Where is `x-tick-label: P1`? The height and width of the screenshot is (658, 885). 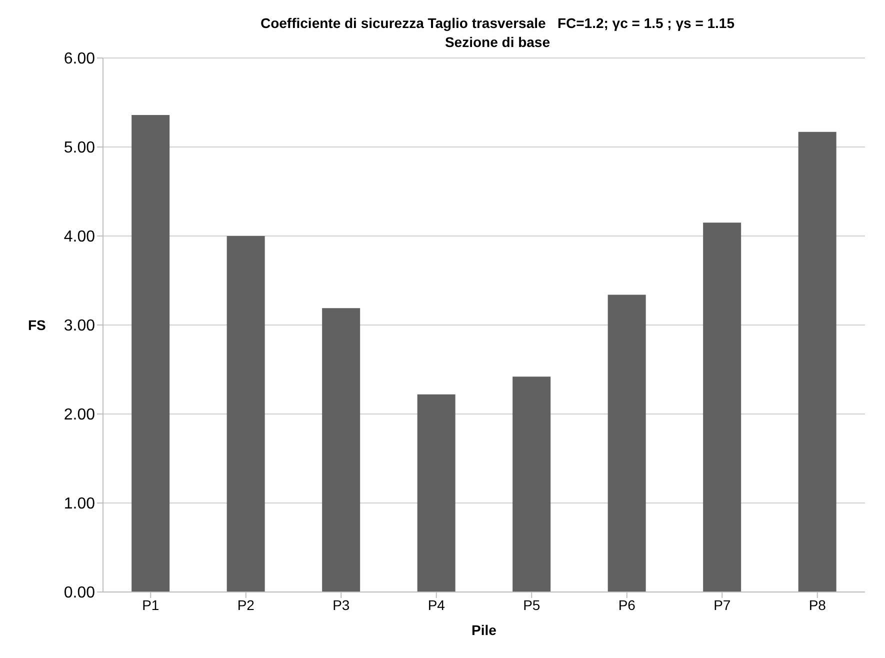
x-tick-label: P1 is located at coordinates (151, 604).